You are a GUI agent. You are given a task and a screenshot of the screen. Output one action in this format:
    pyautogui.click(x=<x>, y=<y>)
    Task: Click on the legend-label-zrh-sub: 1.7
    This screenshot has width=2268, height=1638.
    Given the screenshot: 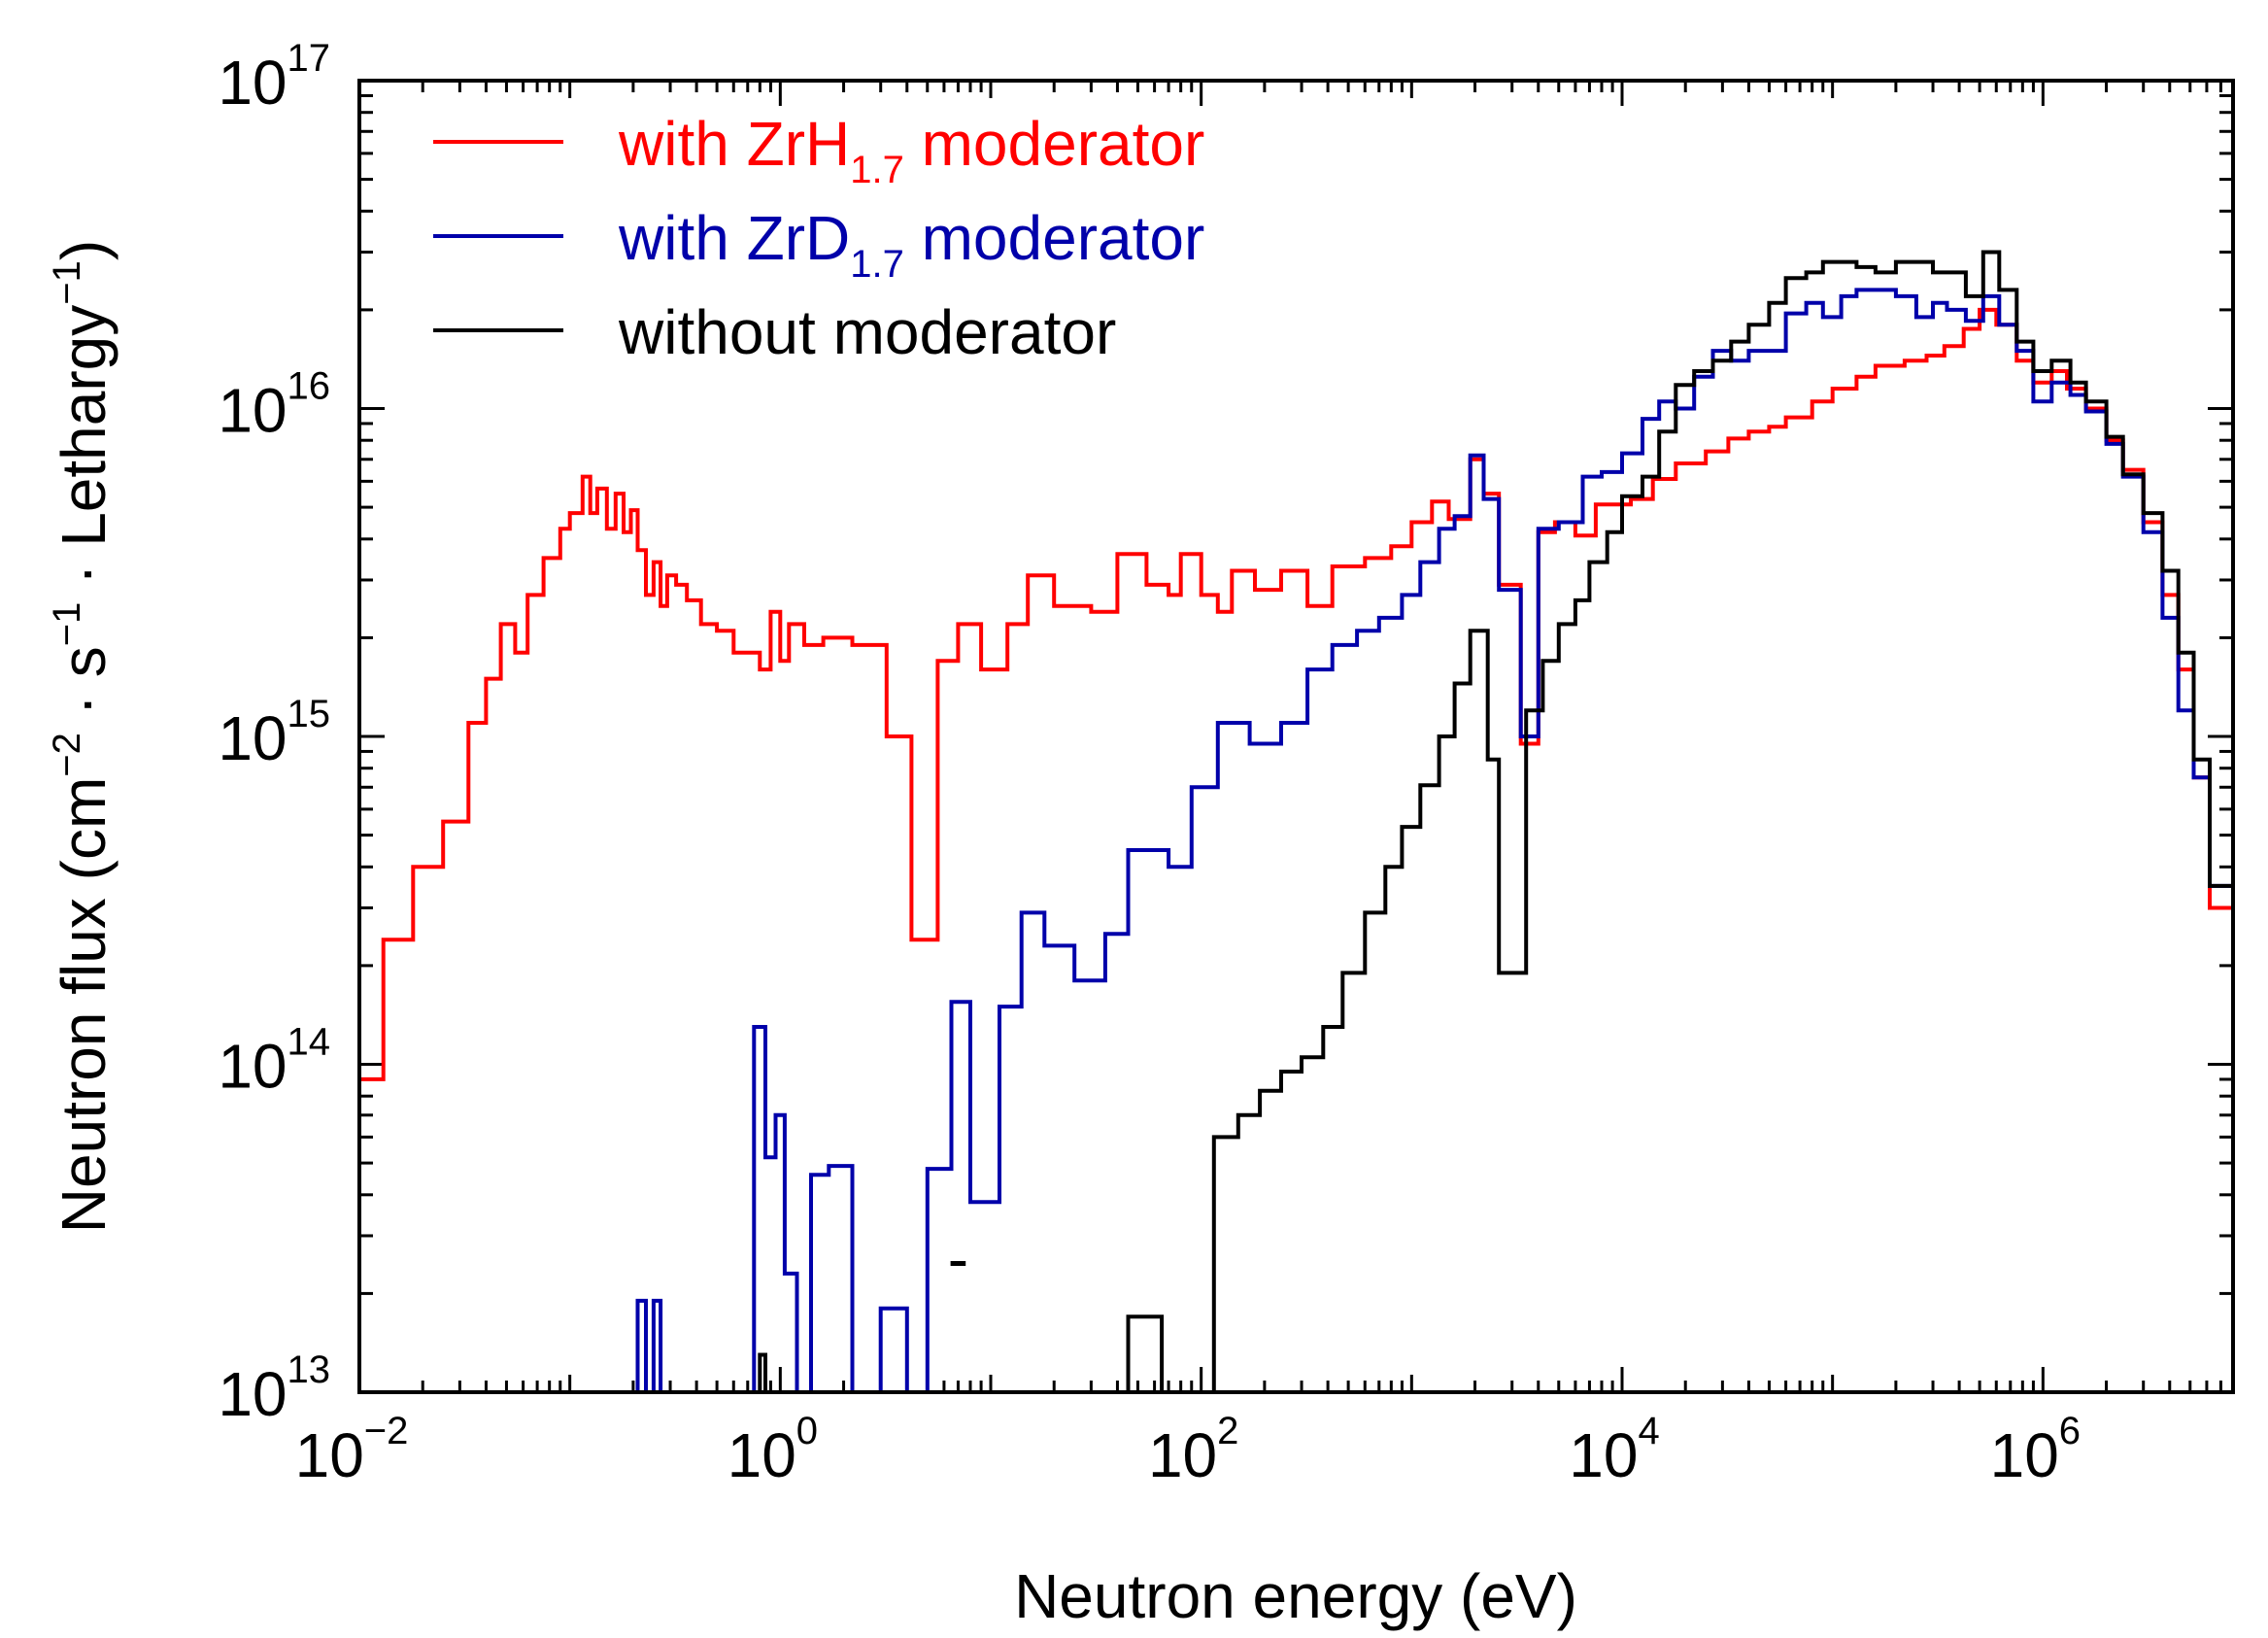 What is the action you would take?
    pyautogui.click(x=877, y=170)
    